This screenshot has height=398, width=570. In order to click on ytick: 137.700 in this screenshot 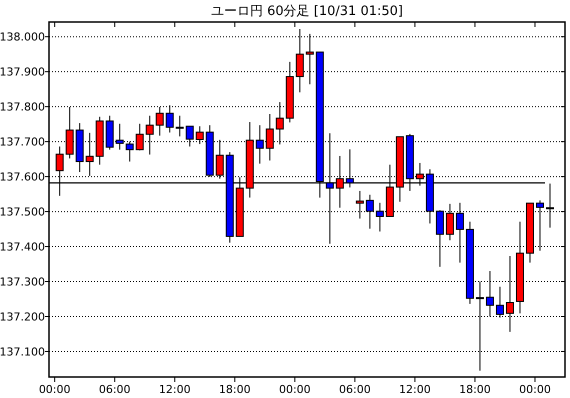, I will do `click(22, 142)`.